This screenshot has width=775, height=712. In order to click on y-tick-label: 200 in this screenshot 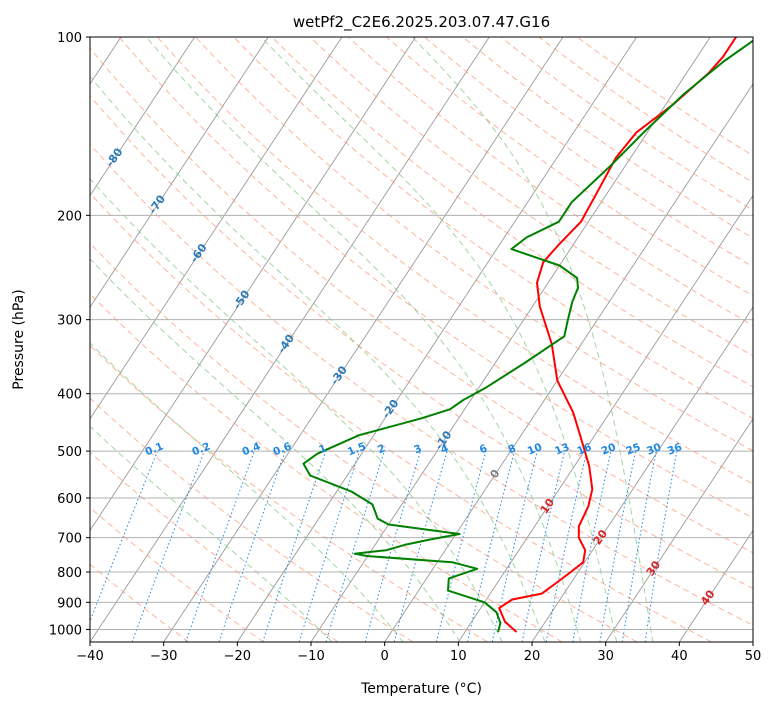, I will do `click(69, 216)`.